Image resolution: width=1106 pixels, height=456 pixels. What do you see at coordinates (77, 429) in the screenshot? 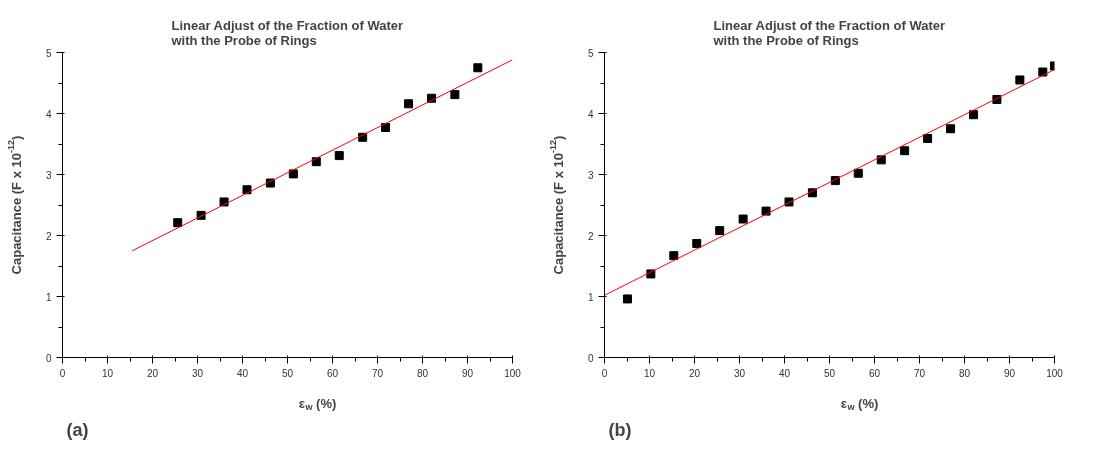
I see `text: (a)` at bounding box center [77, 429].